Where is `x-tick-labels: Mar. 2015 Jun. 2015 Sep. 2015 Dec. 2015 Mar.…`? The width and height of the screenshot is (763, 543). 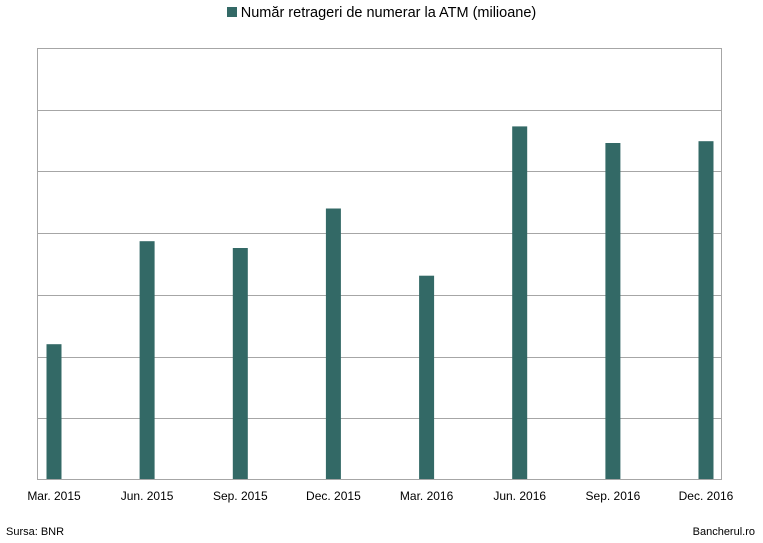
x-tick-labels: Mar. 2015 Jun. 2015 Sep. 2015 Dec. 2015 Mar.… is located at coordinates (380, 496).